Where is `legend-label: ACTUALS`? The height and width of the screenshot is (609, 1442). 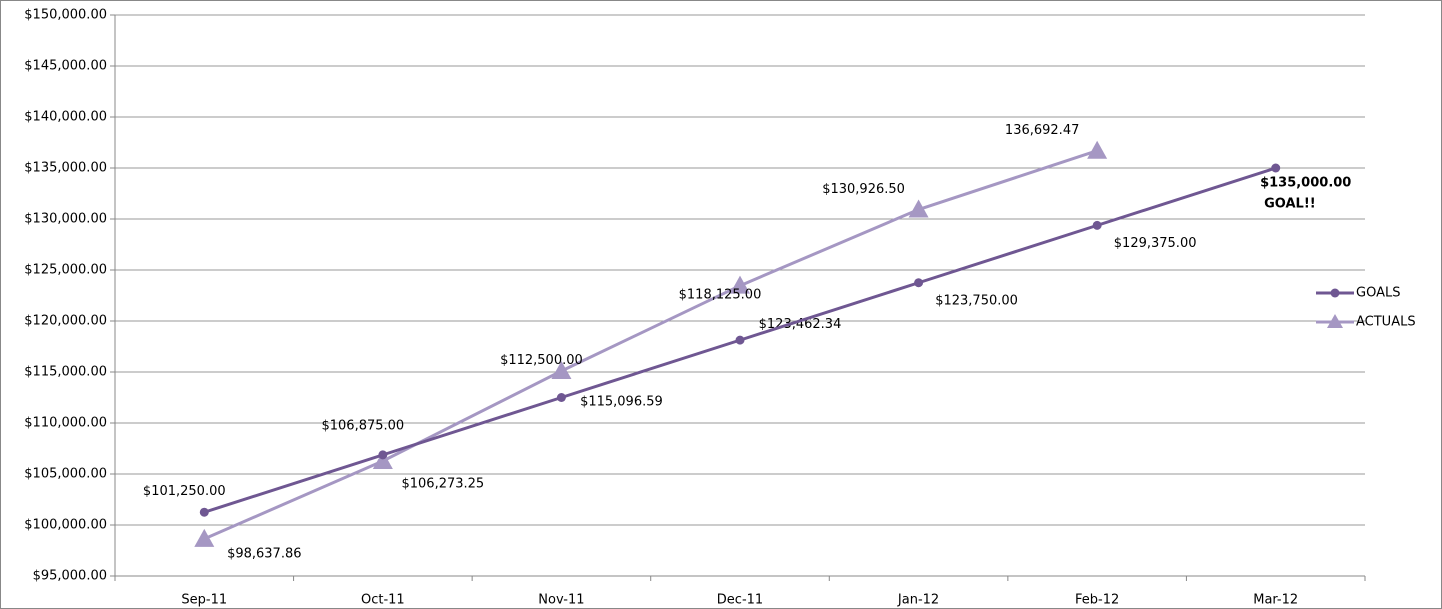 legend-label: ACTUALS is located at coordinates (1386, 322).